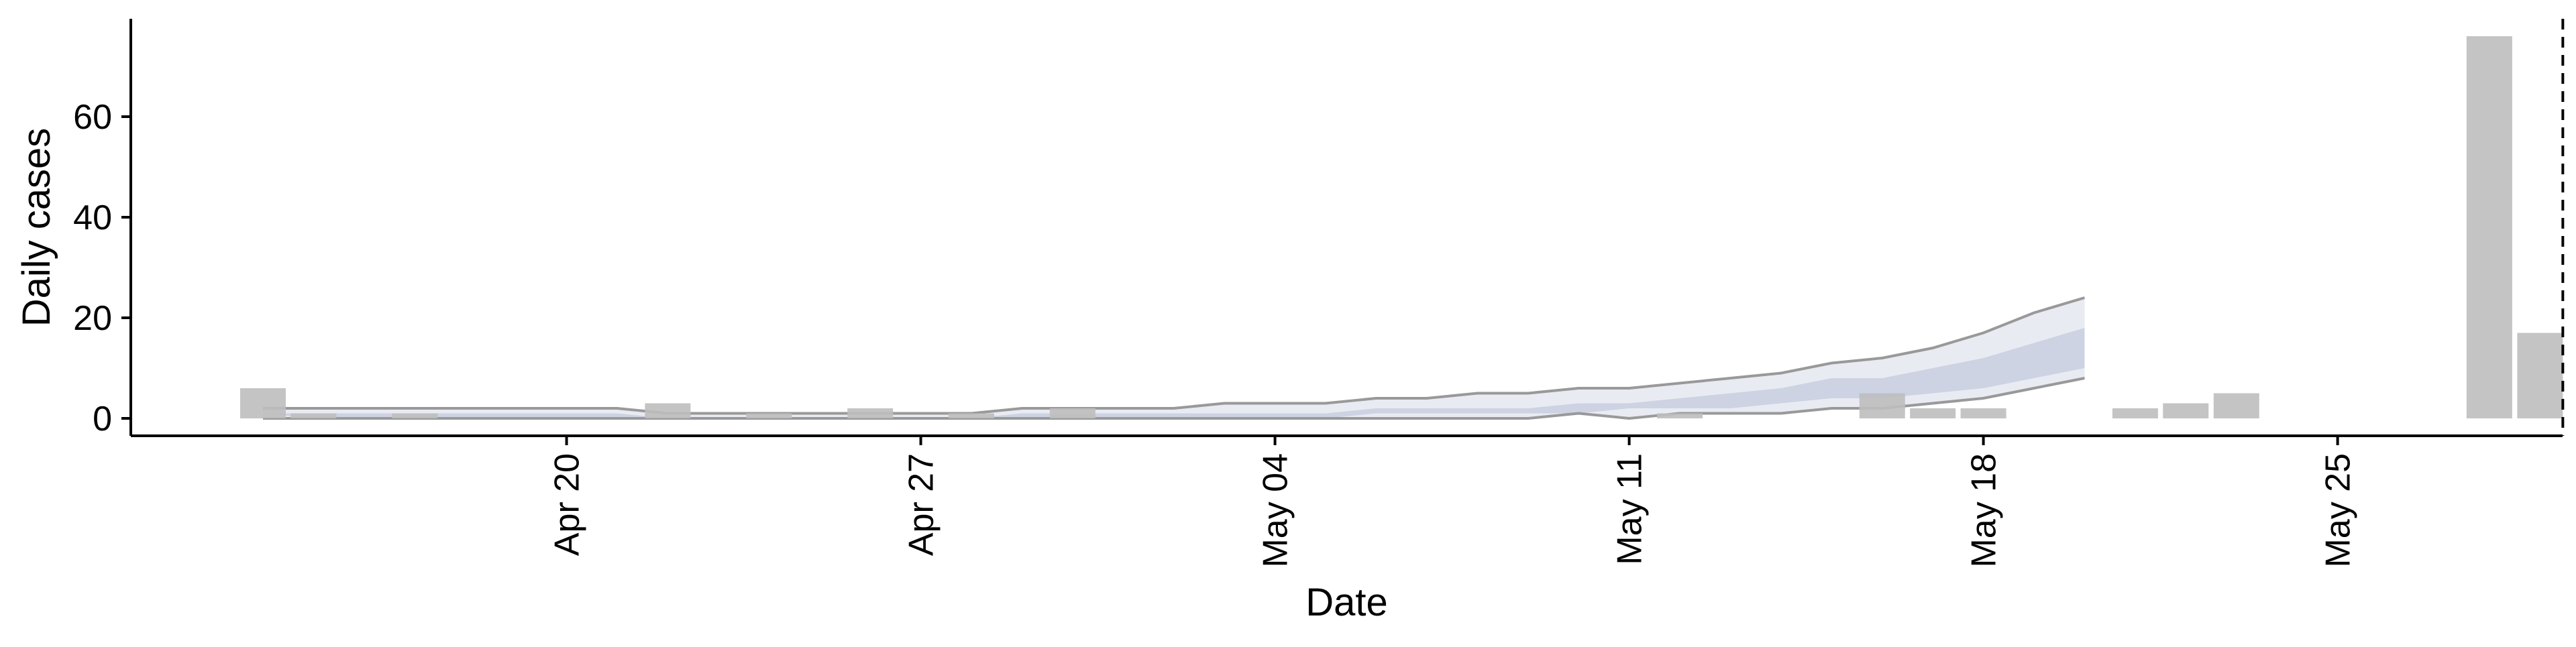  I want to click on y-tick-label: 60, so click(92, 118).